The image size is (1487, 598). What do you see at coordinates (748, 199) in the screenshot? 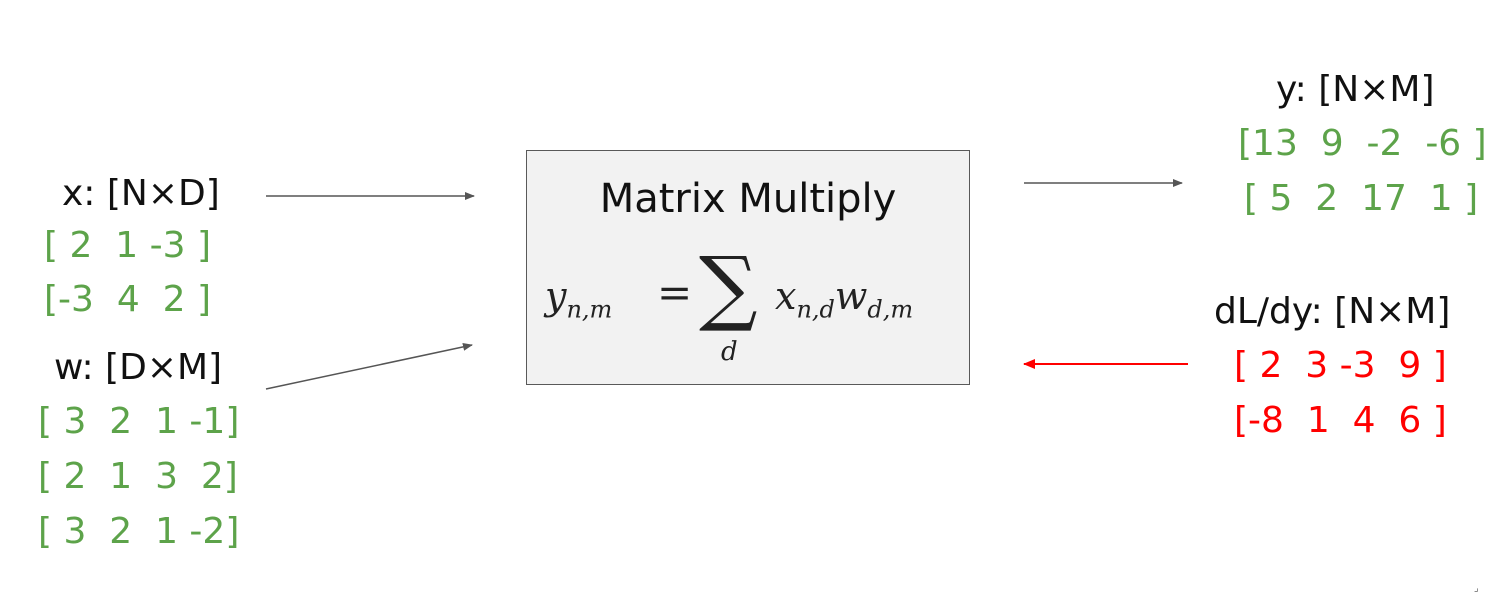
I see `matrix-multiply-title: Matrix Multiply` at bounding box center [748, 199].